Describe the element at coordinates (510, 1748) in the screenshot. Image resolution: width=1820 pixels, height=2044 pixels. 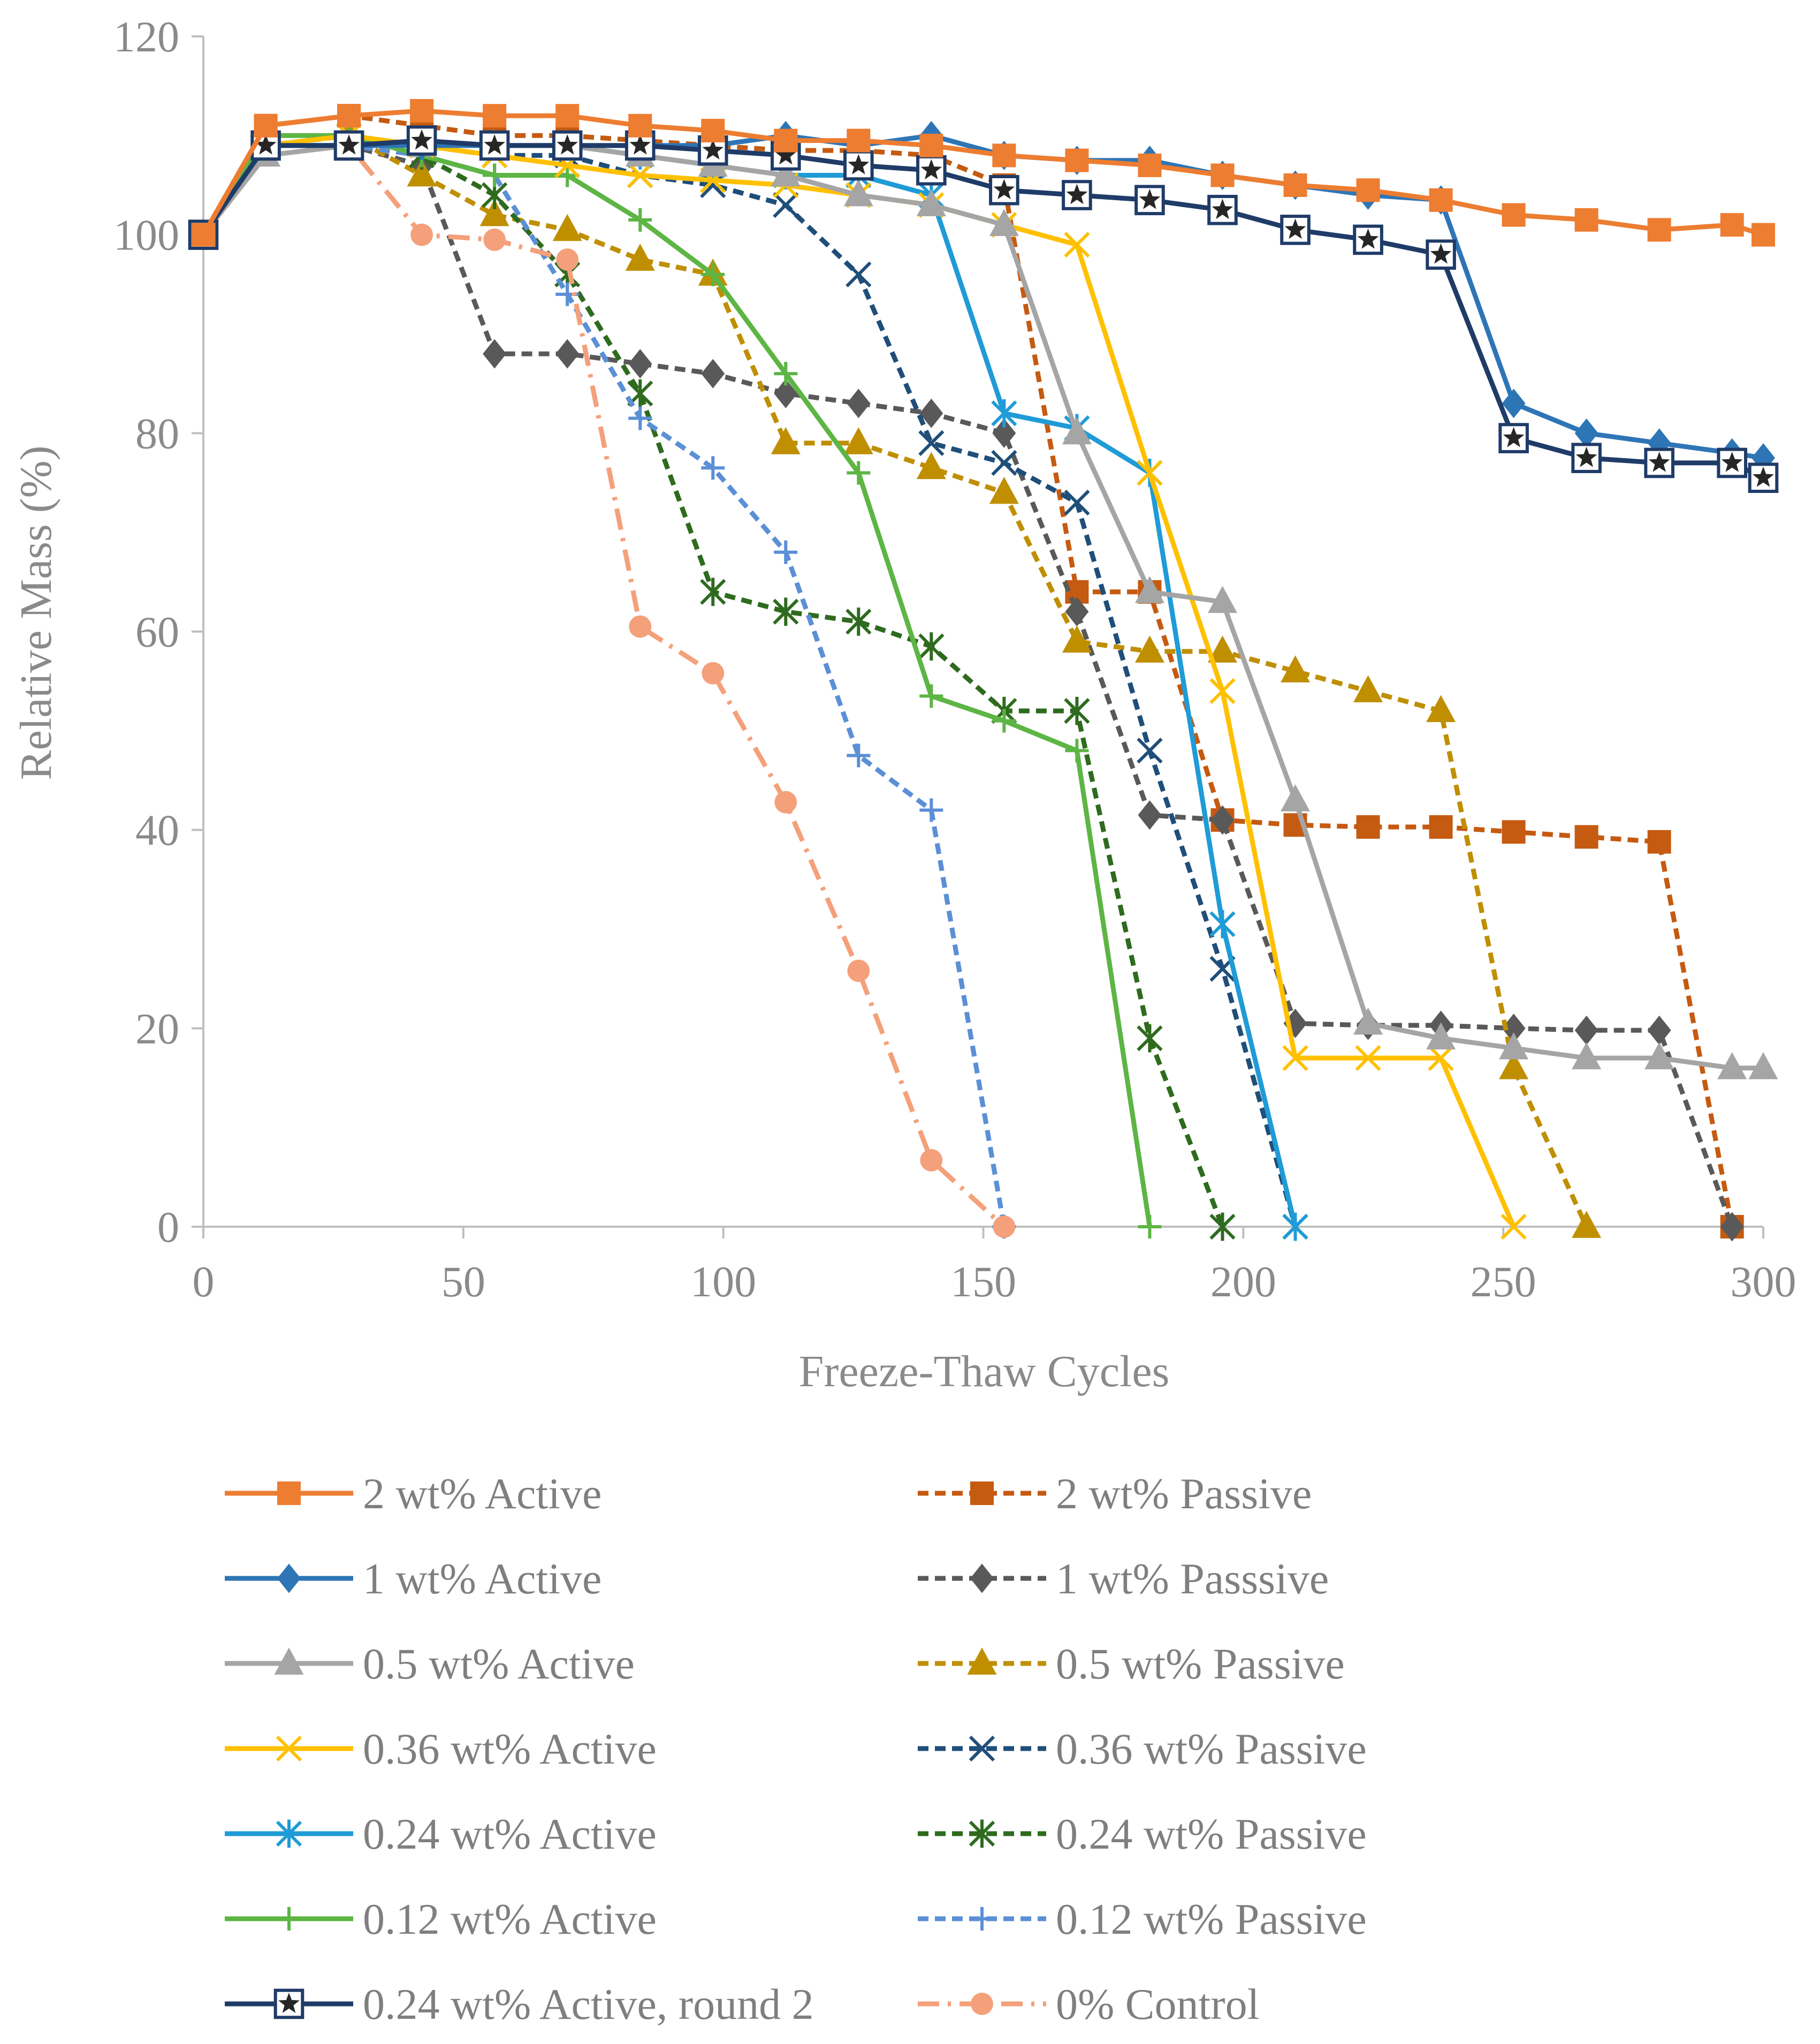
I see `legend-label: 0.36 wt% Active` at that location.